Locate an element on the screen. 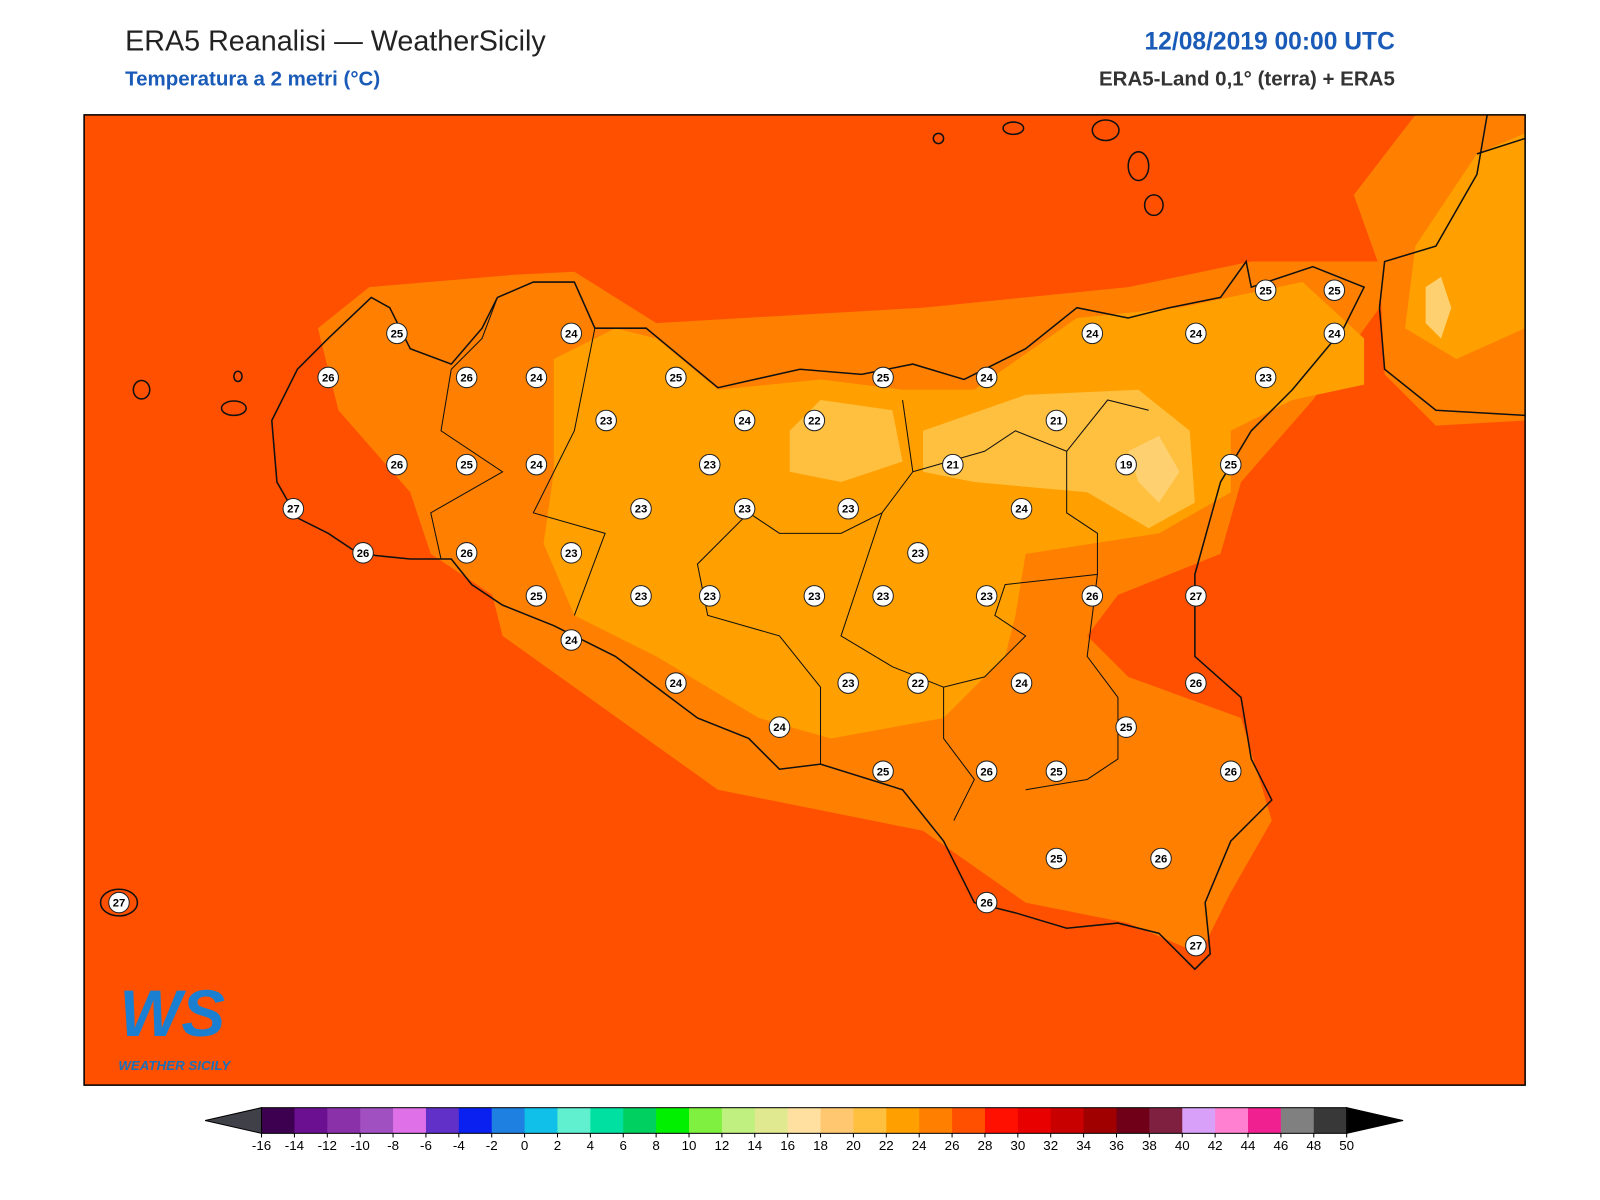 Image resolution: width=1600 pixels, height=1200 pixels. colorbar-tick-label: 18 is located at coordinates (820, 1145).